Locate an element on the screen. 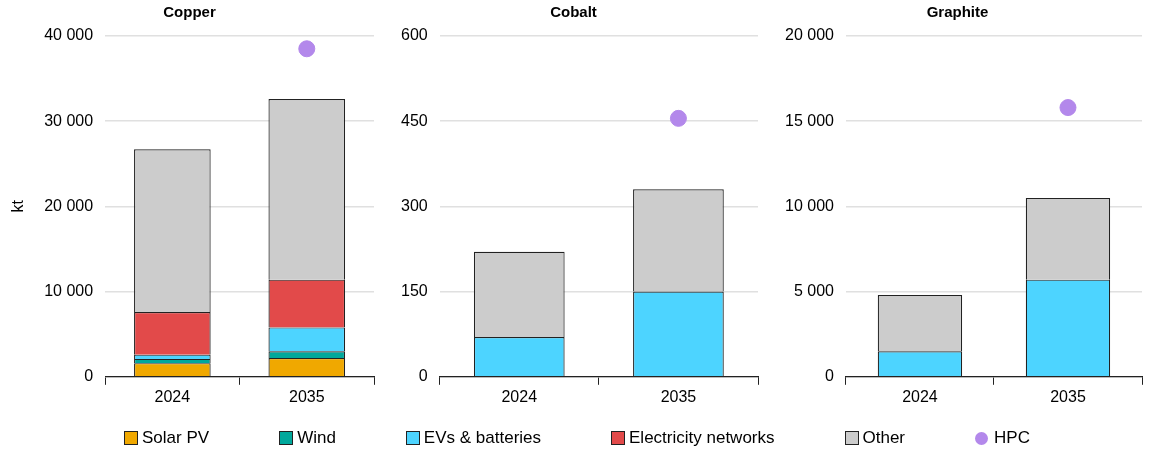  legend-label: EVs & batteries is located at coordinates (482, 438).